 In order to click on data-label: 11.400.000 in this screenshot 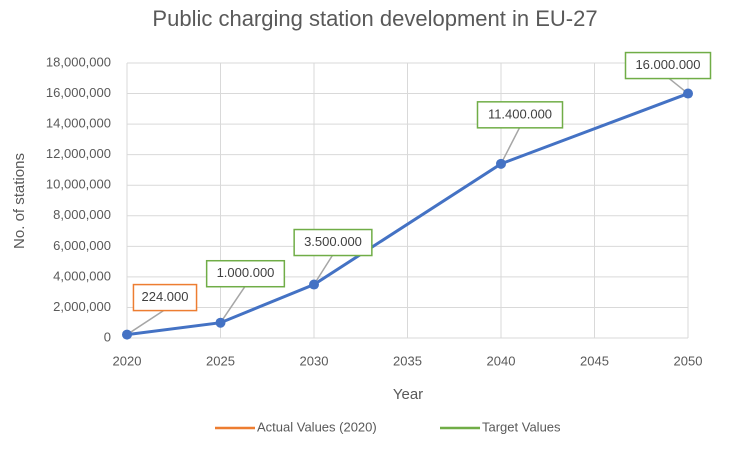, I will do `click(520, 113)`.